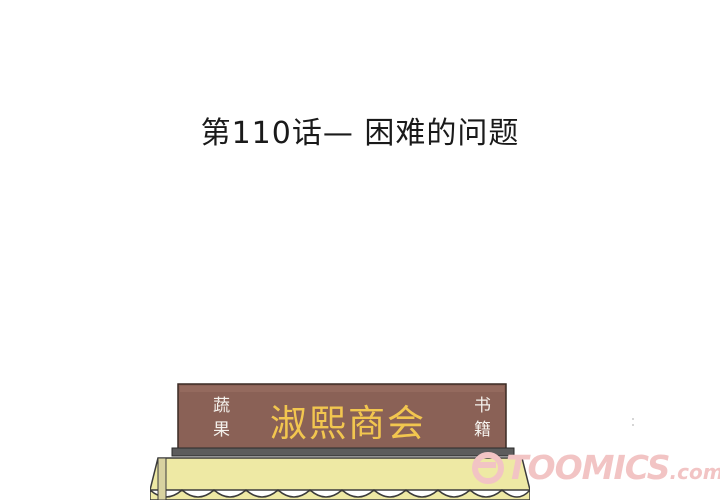  What do you see at coordinates (342, 389) in the screenshot?
I see `sign-board-highlight` at bounding box center [342, 389].